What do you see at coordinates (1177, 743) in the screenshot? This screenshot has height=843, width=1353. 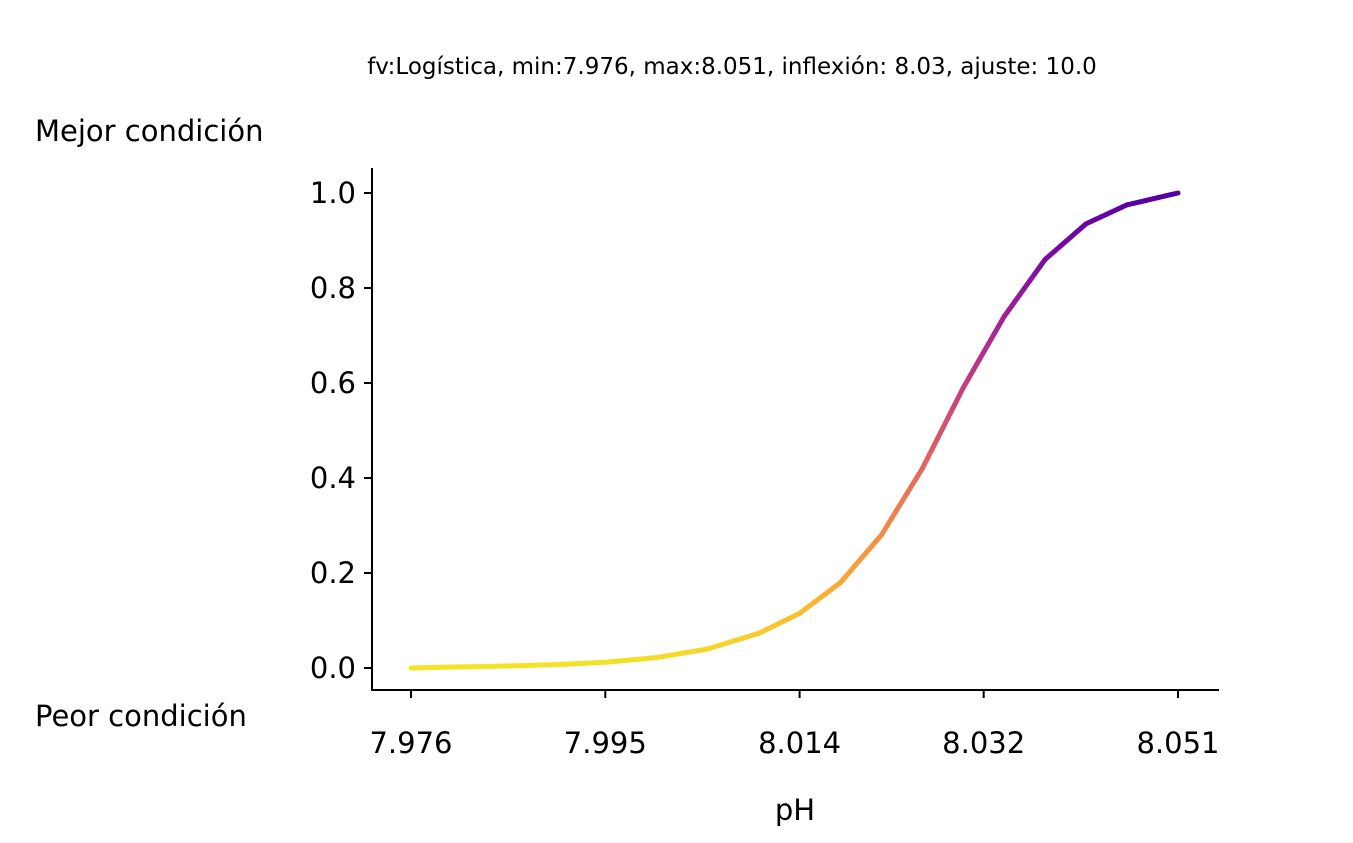 I see `x-tick-label: 8.051` at bounding box center [1177, 743].